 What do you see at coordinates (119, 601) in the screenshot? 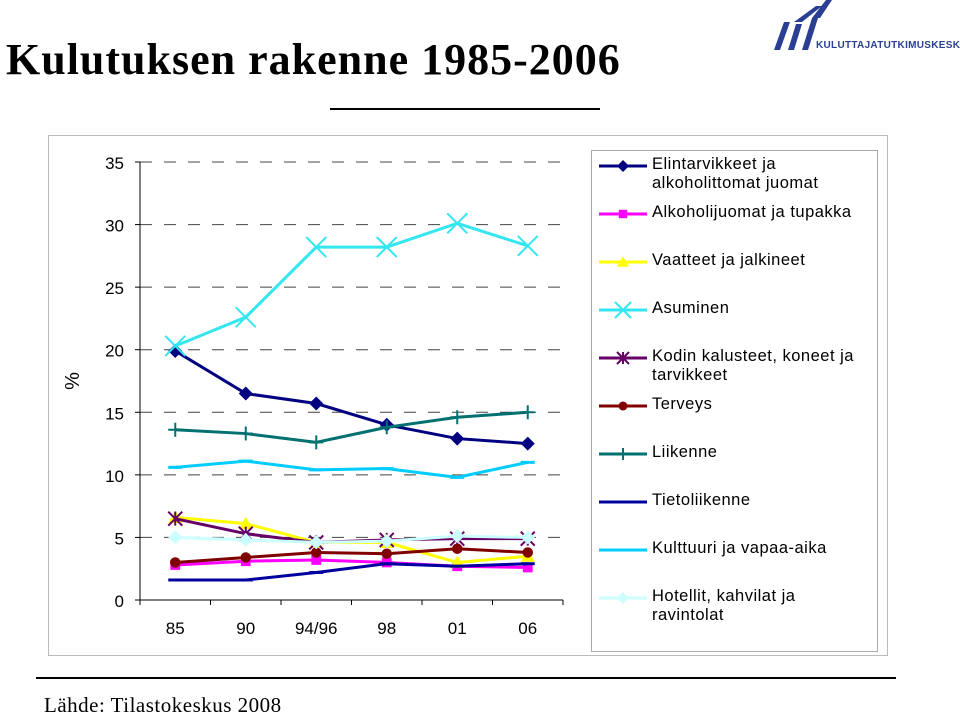
I see `y-tick-label: 0` at bounding box center [119, 601].